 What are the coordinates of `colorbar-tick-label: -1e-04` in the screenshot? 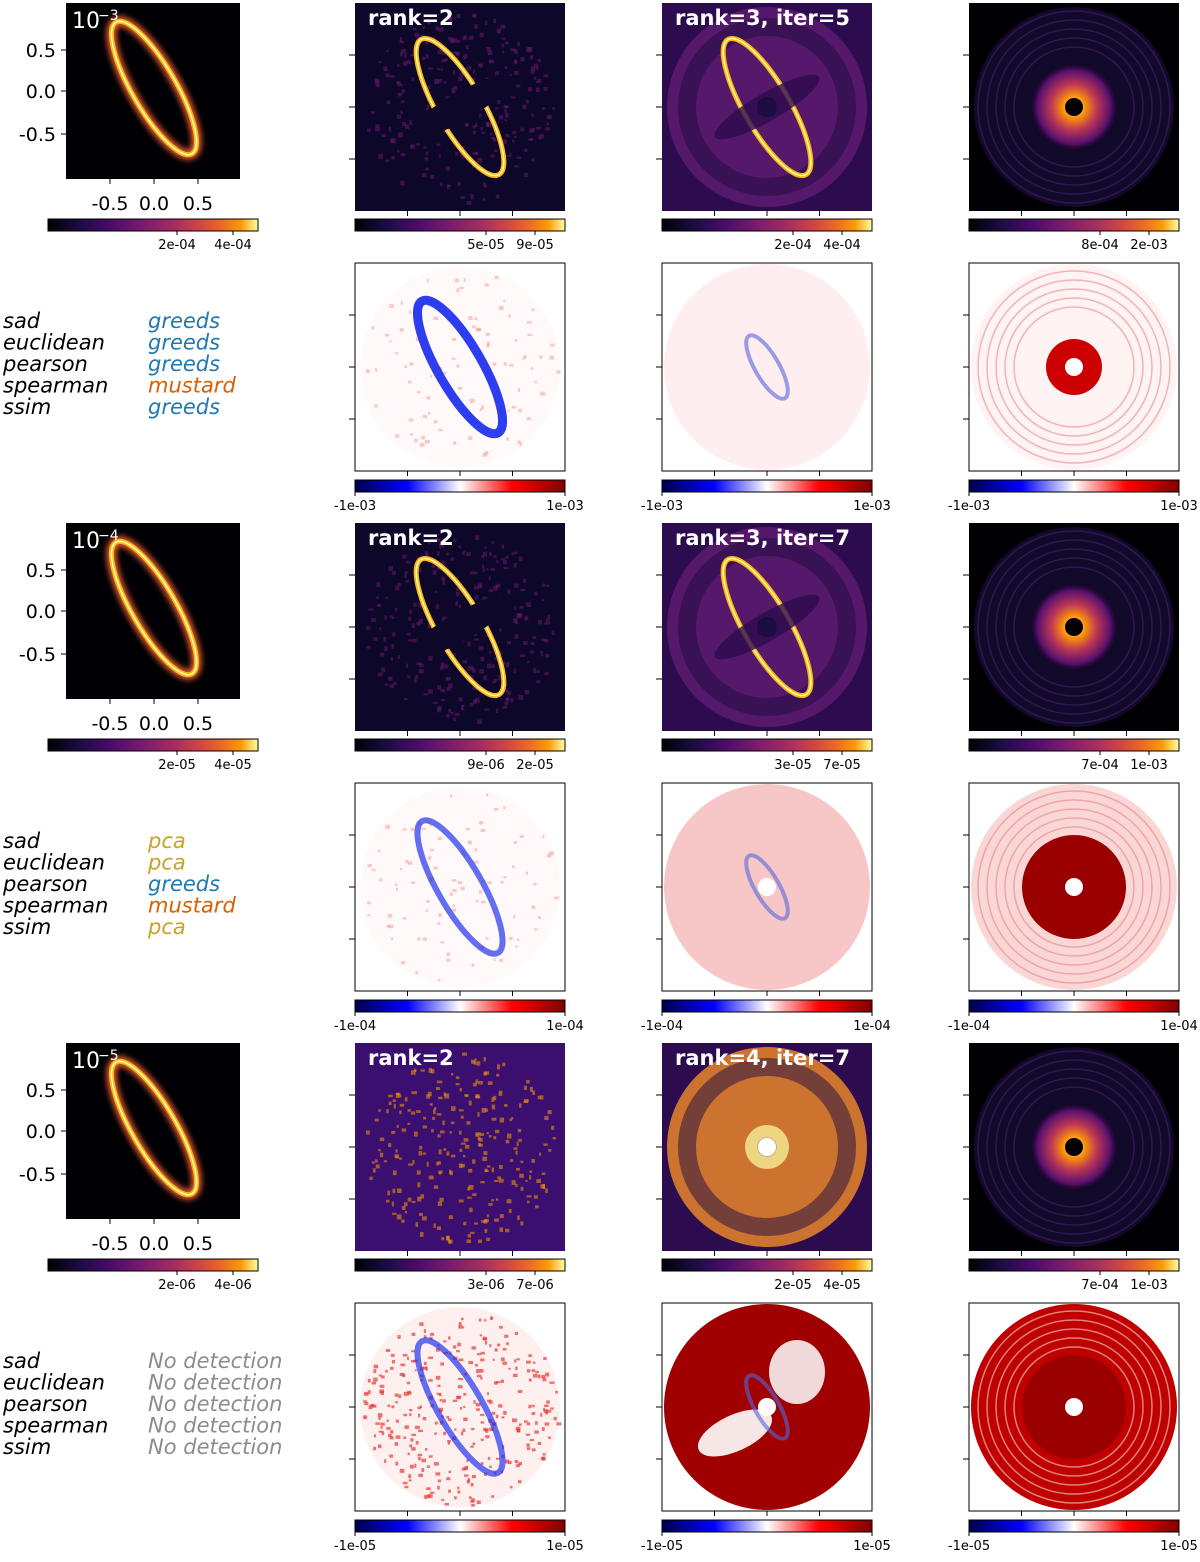 It's located at (355, 1026).